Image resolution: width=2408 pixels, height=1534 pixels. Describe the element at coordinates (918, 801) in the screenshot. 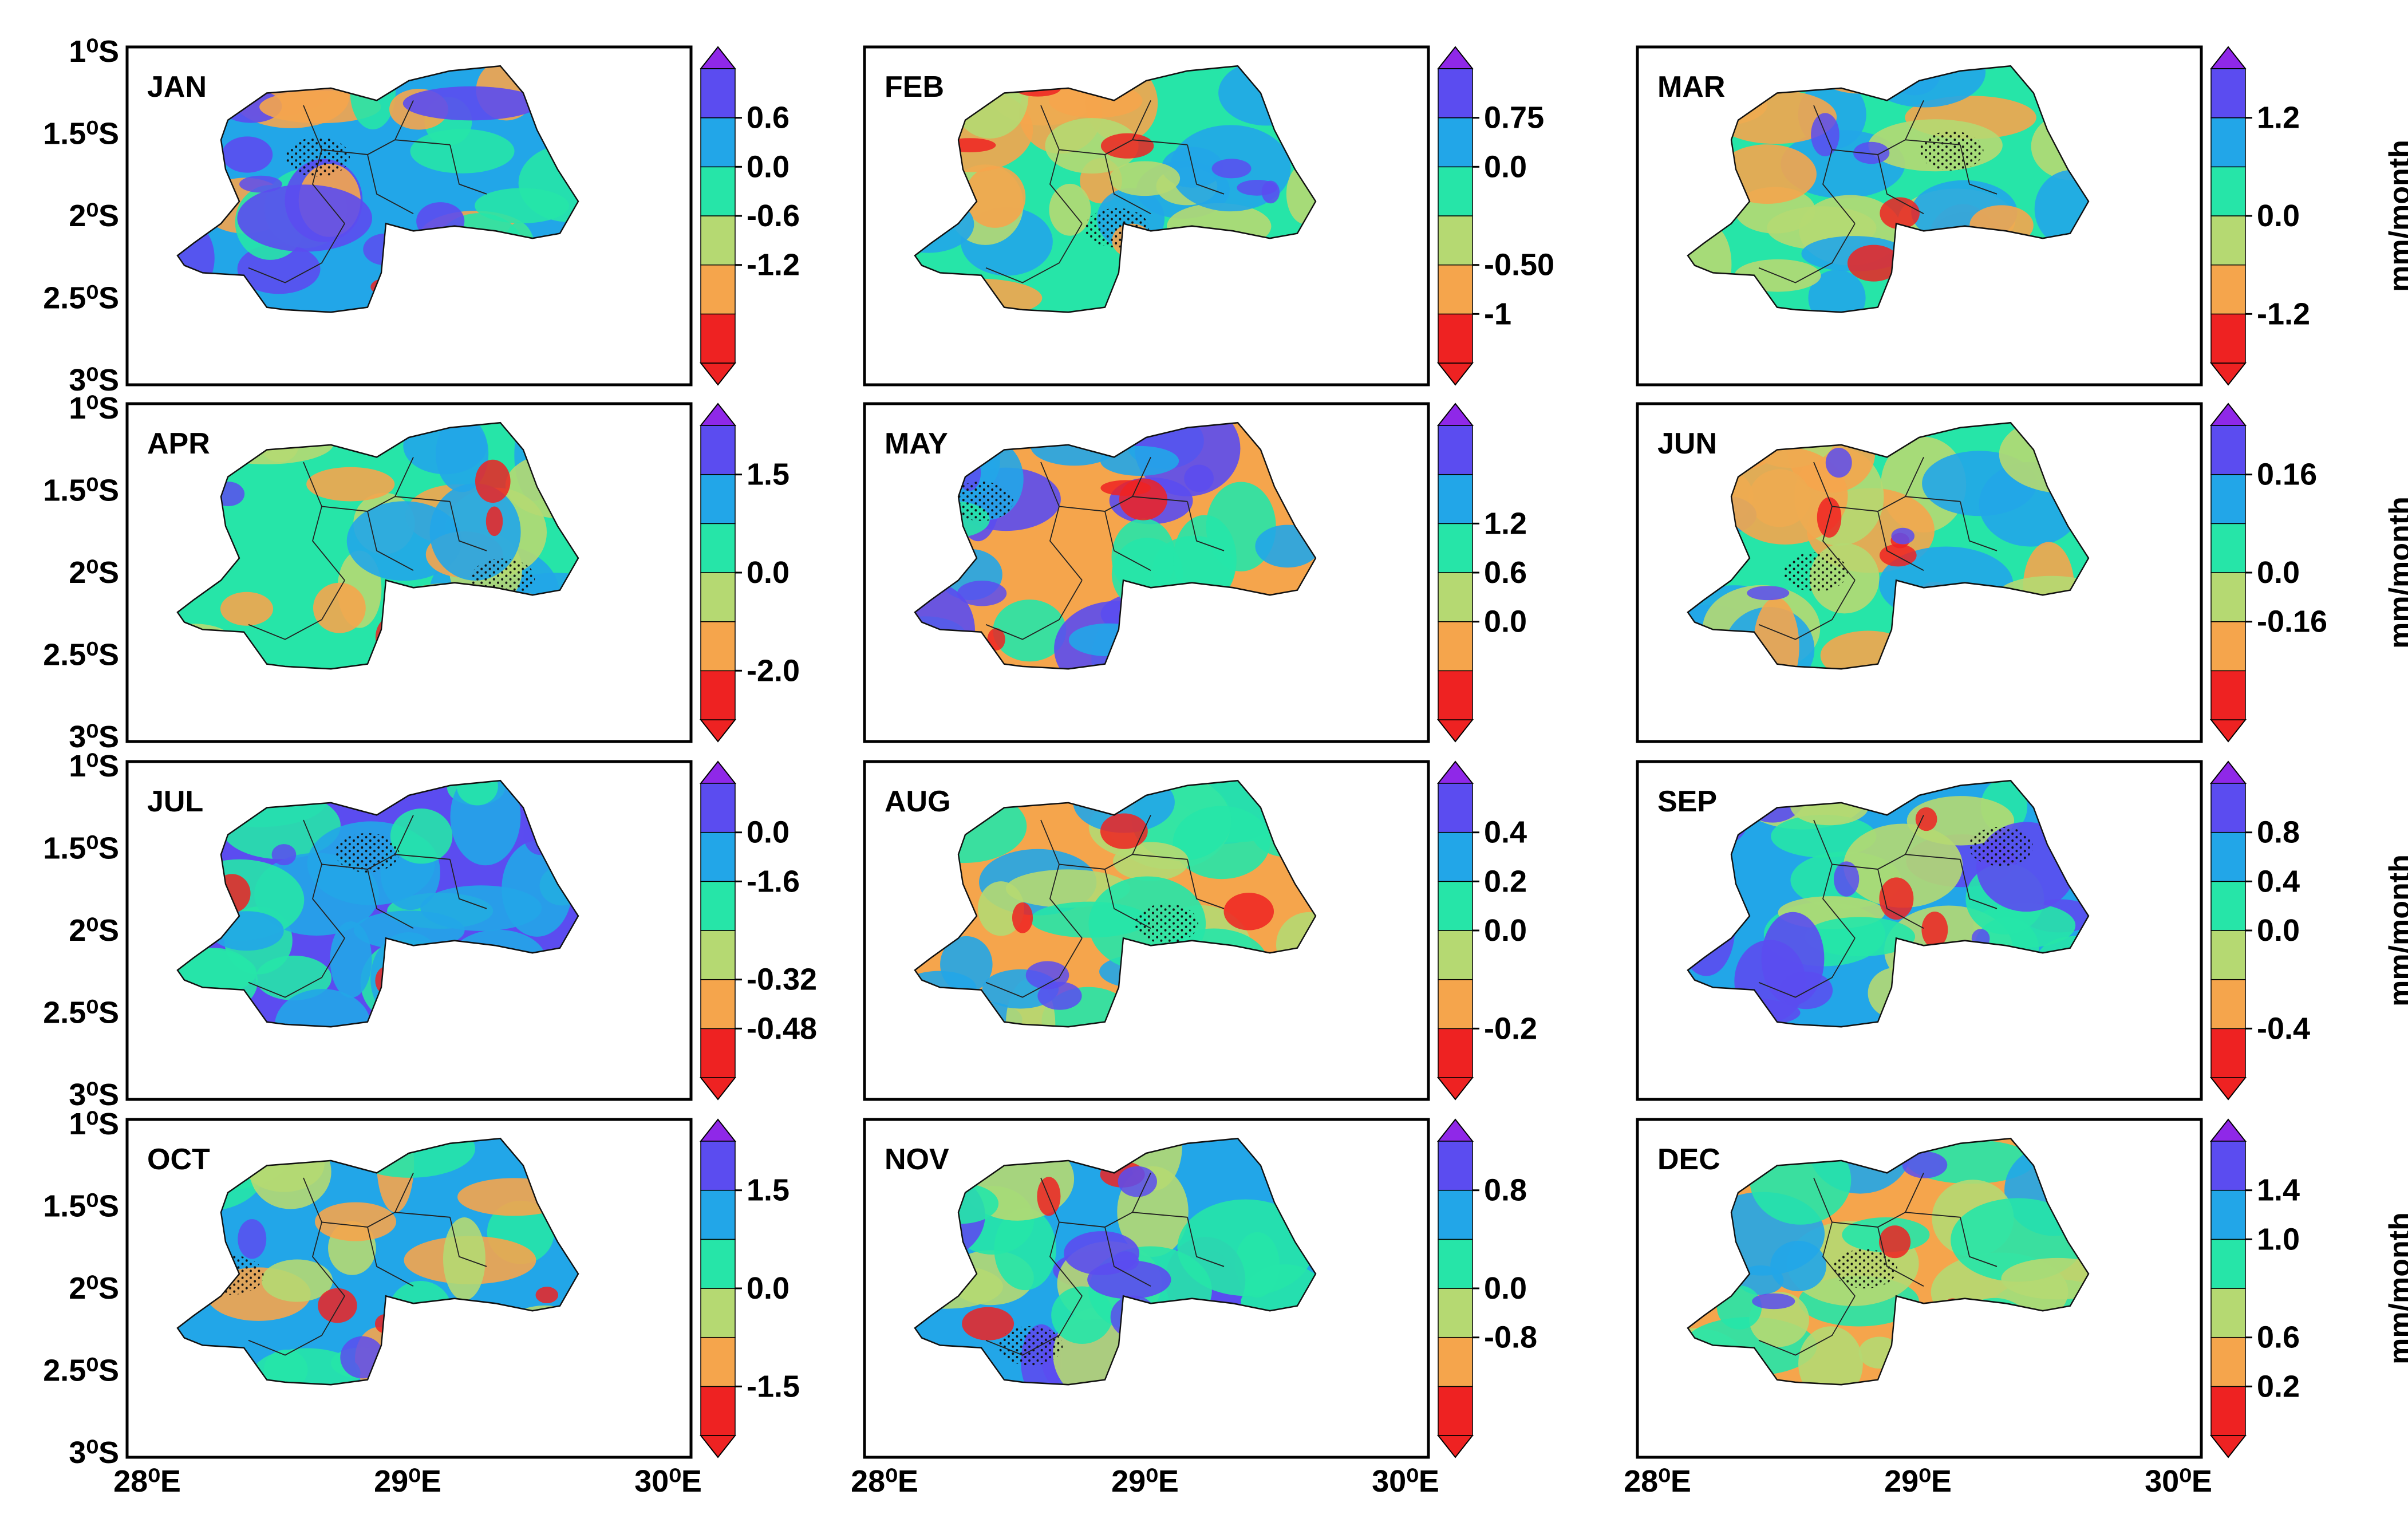

I see `month-label: AUG` at that location.